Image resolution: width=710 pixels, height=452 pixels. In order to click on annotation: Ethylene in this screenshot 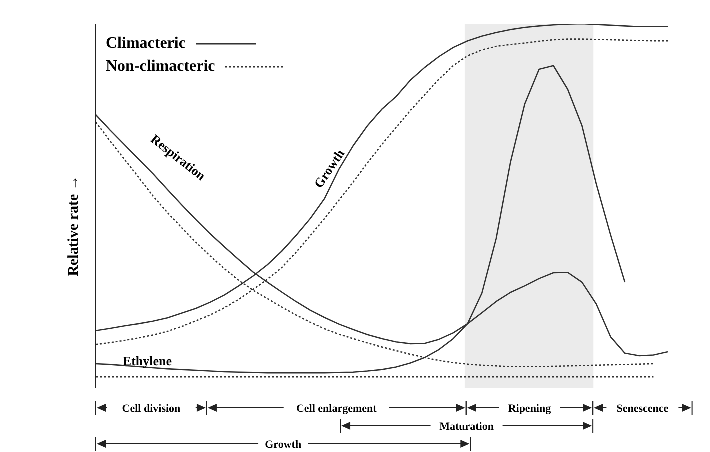, I will do `click(147, 361)`.